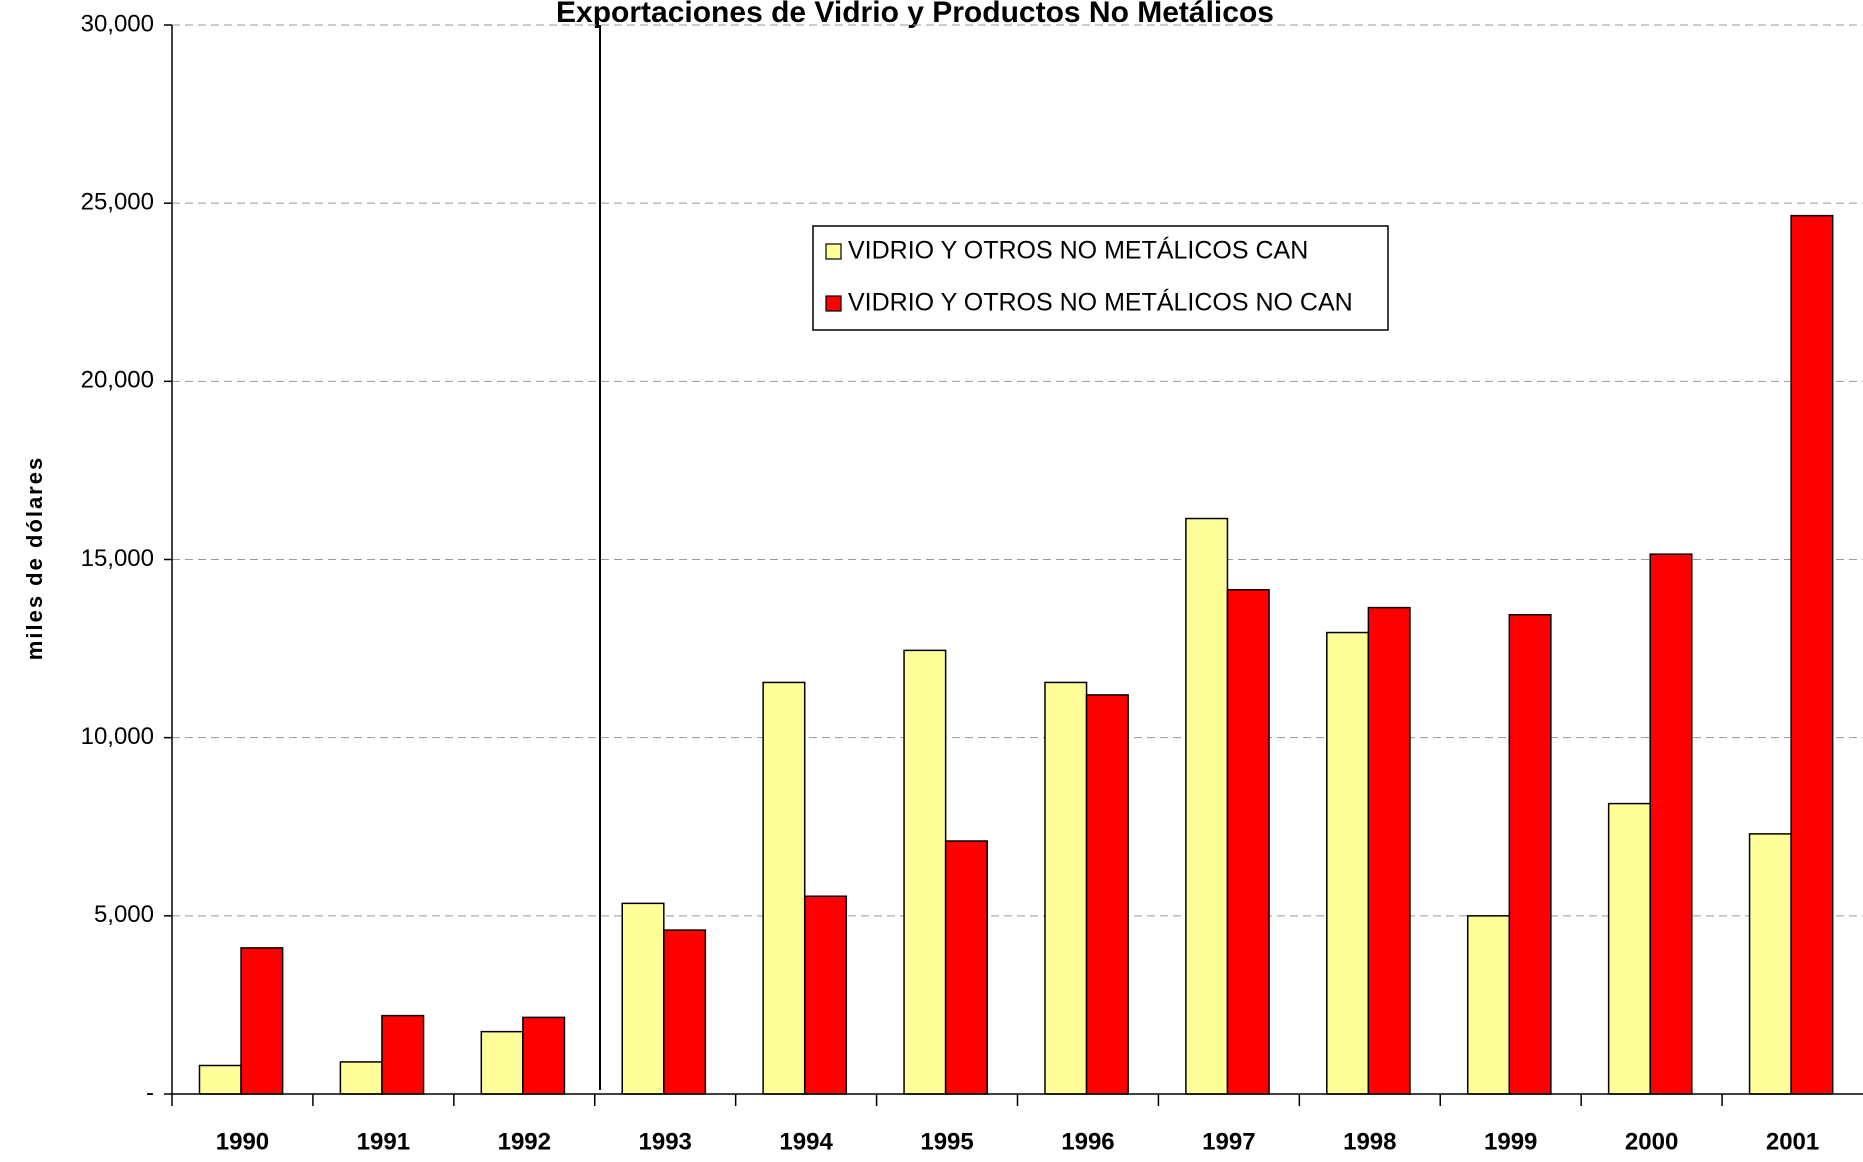 The height and width of the screenshot is (1162, 1863). What do you see at coordinates (1228, 1141) in the screenshot?
I see `x-tick-label: 1997` at bounding box center [1228, 1141].